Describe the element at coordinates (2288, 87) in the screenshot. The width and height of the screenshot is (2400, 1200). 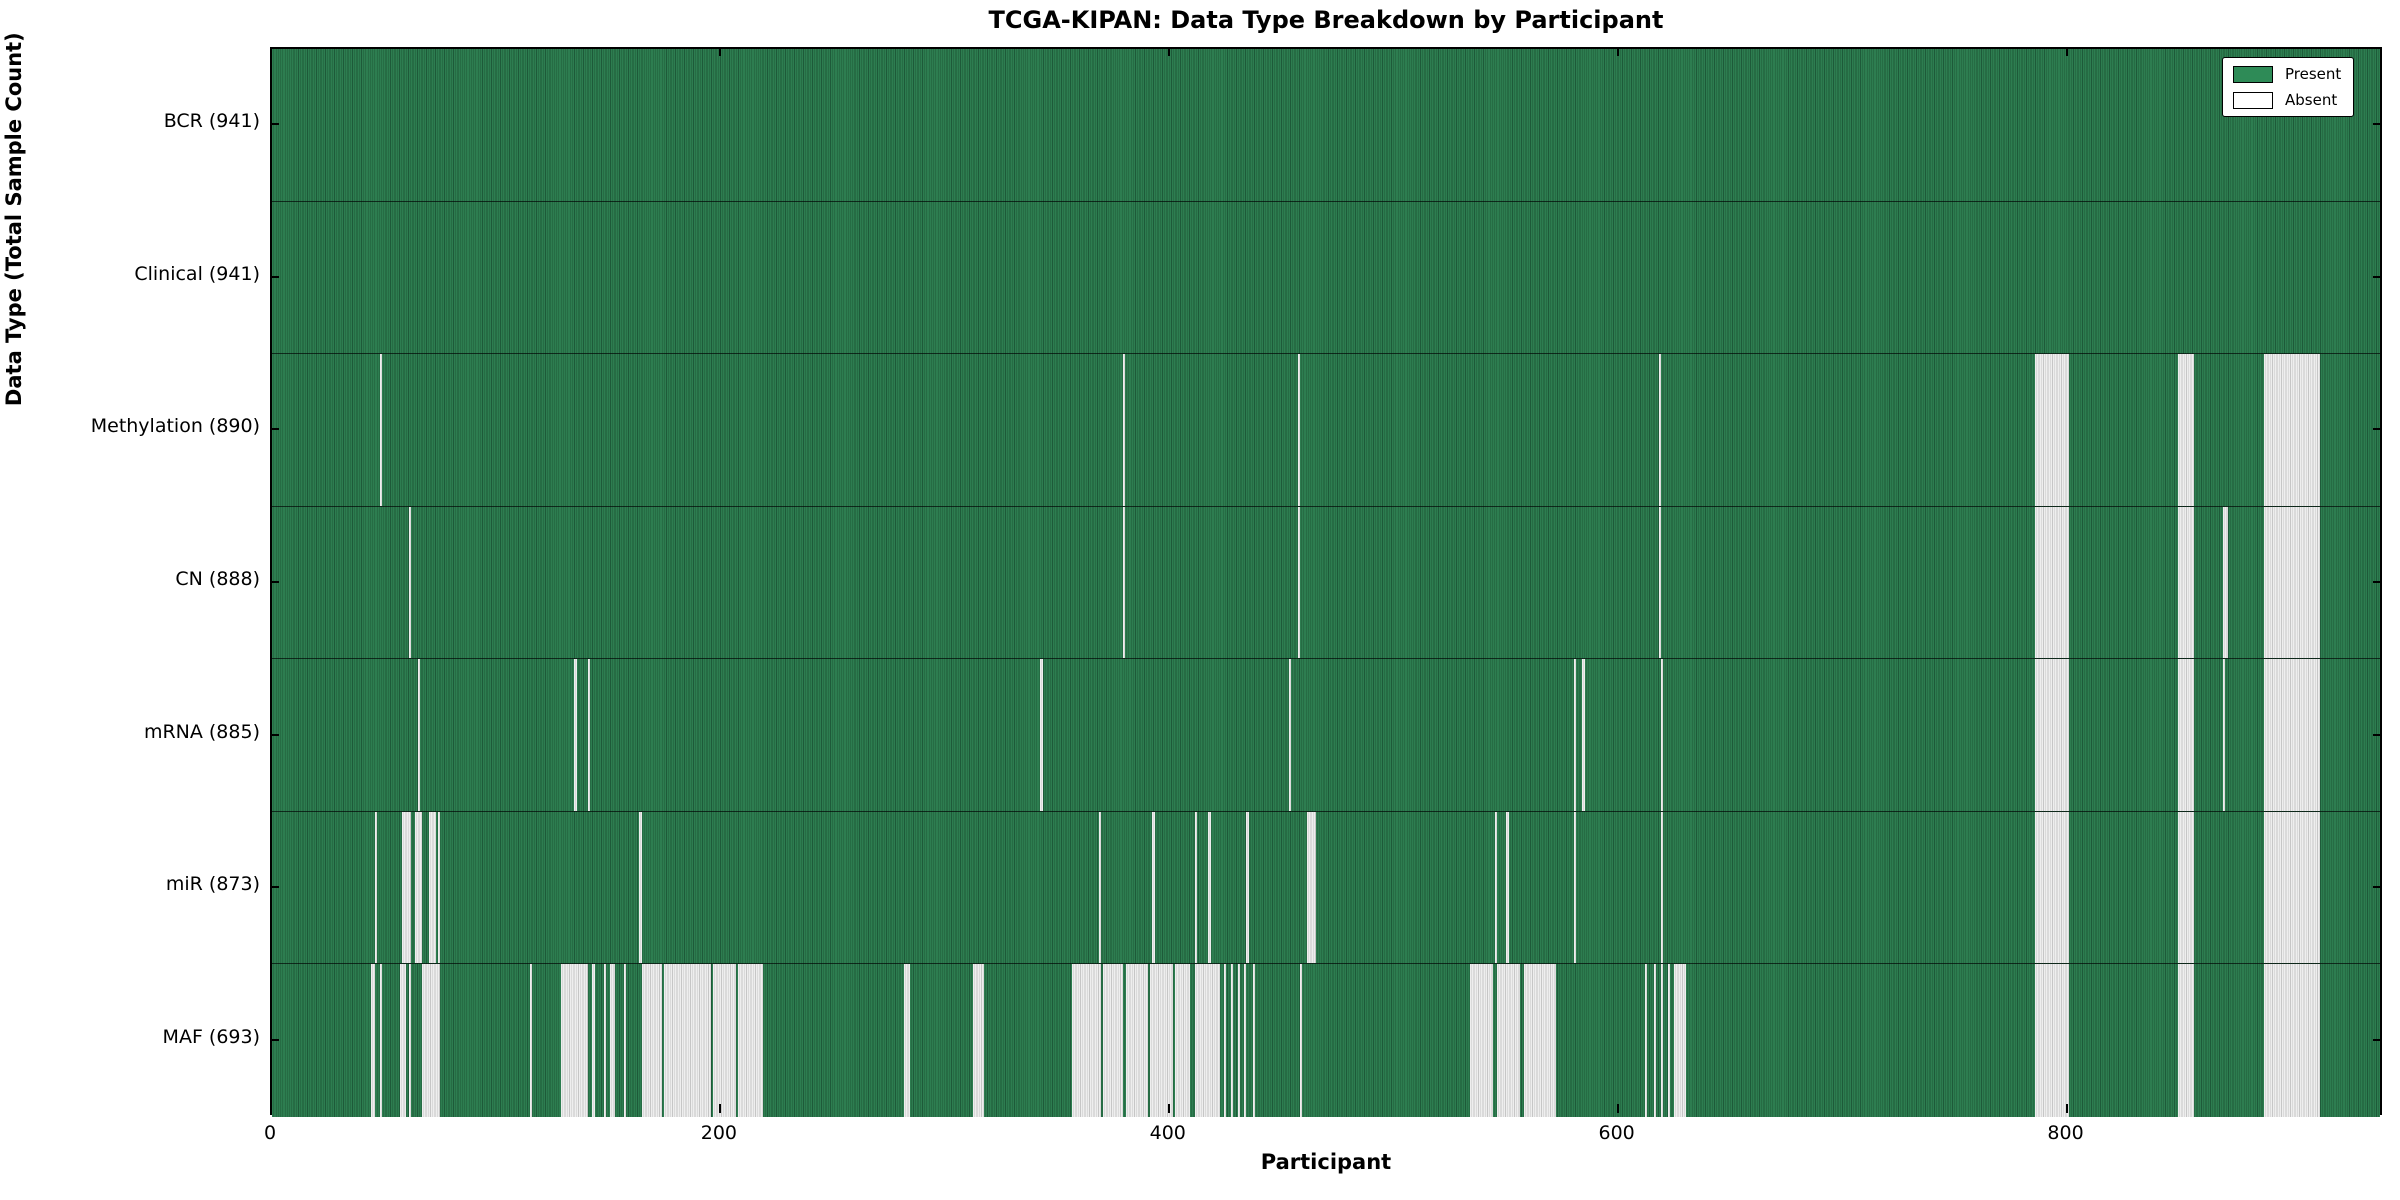
I see `legend: Present Absent` at that location.